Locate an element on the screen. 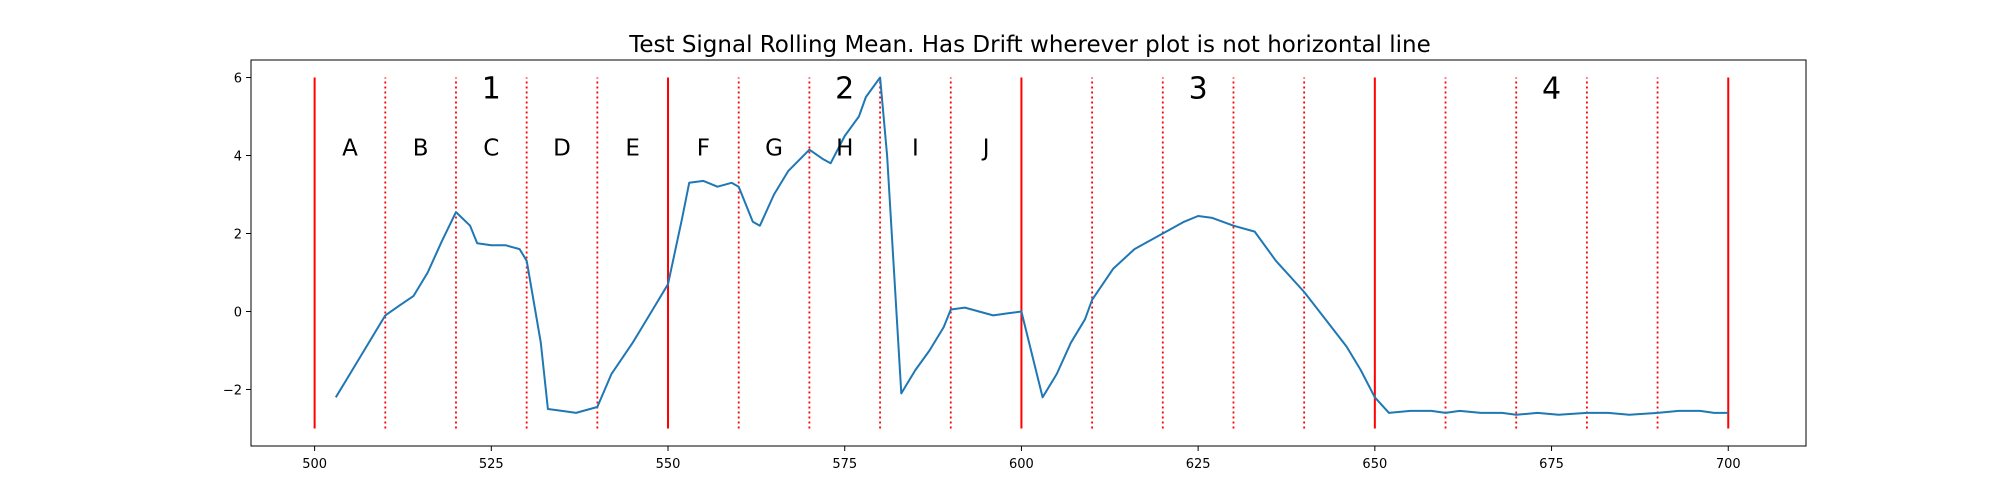 The image size is (2000, 500). y-tick-label: 4 is located at coordinates (238, 157).